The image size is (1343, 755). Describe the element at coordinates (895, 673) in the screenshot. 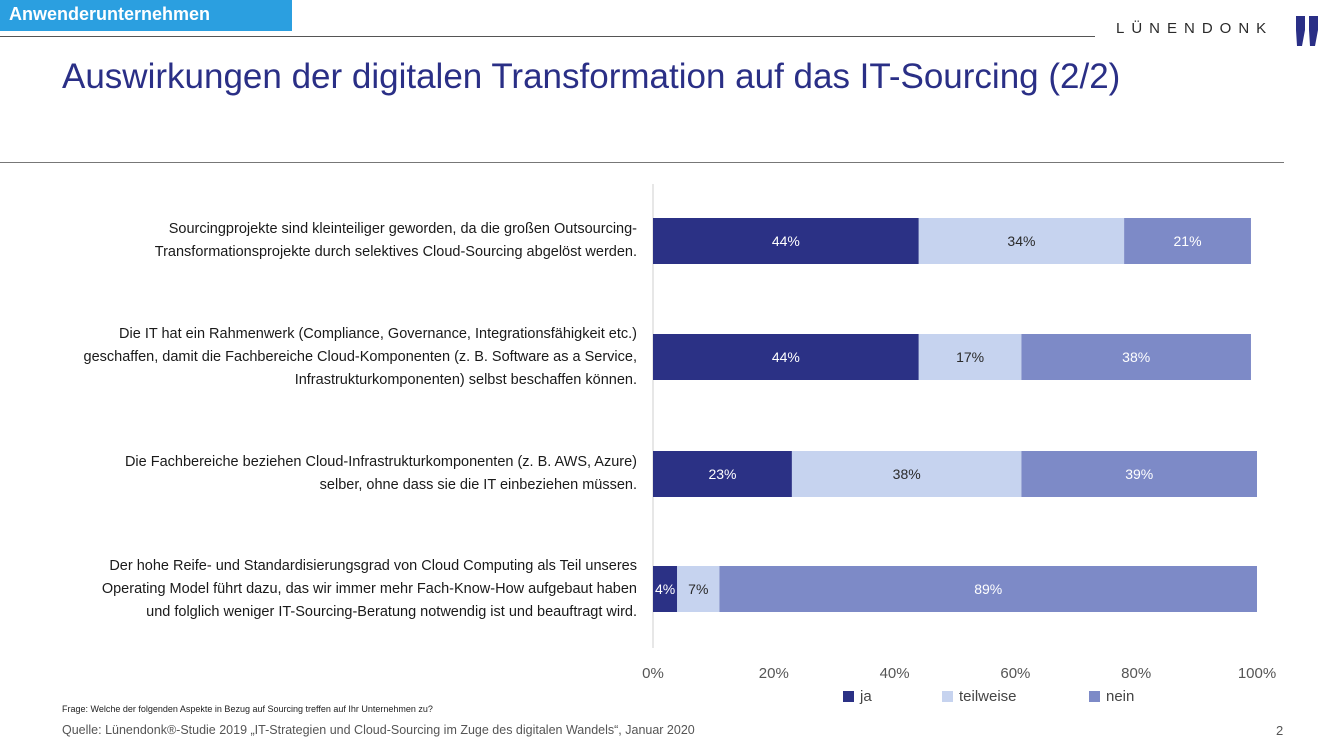

I see `x-tick-label: 40%` at that location.